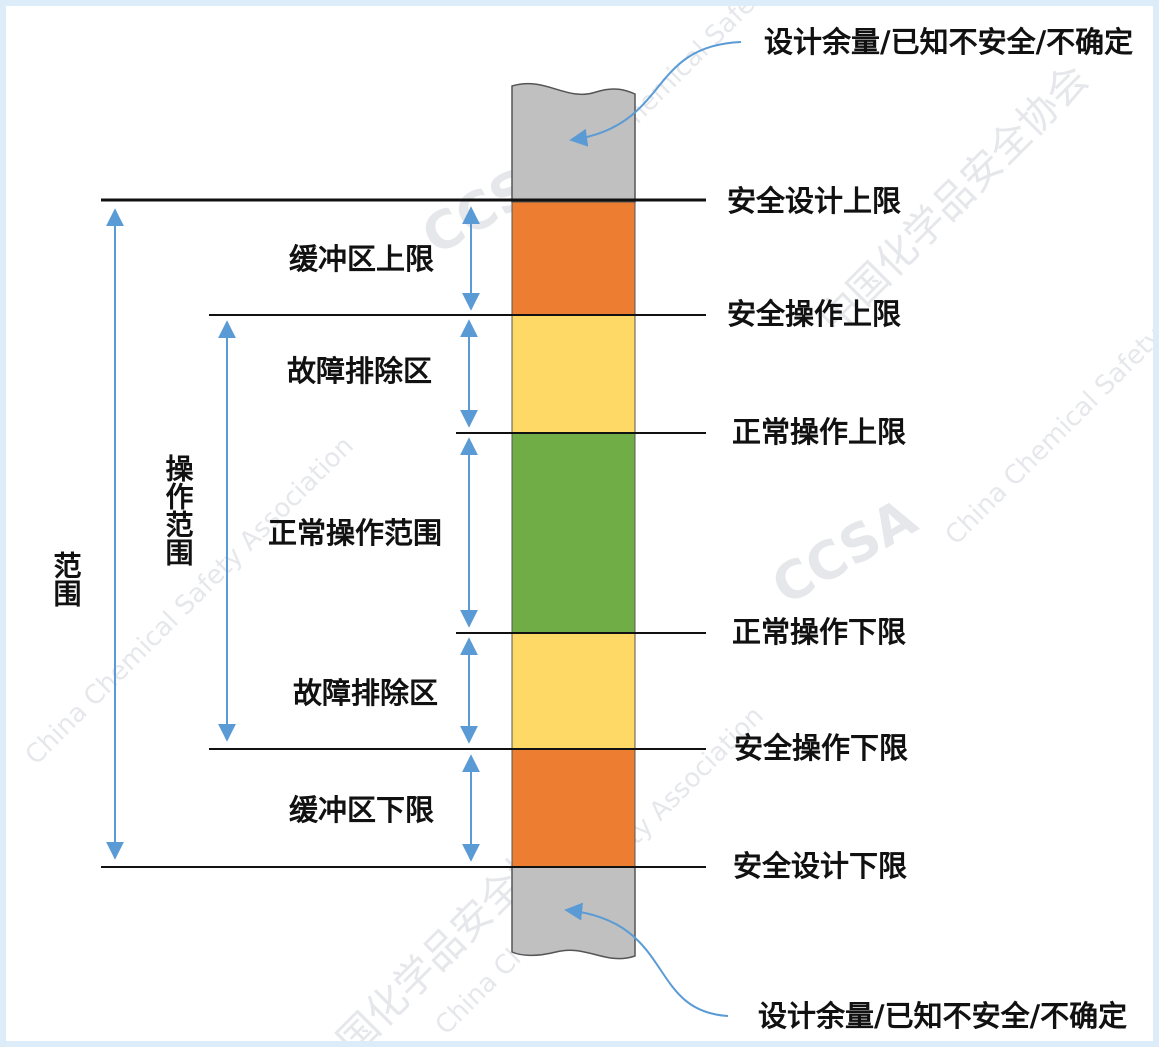  Describe the element at coordinates (122, 530) in the screenshot. I see `side-labels: 范围 操作范围` at that location.